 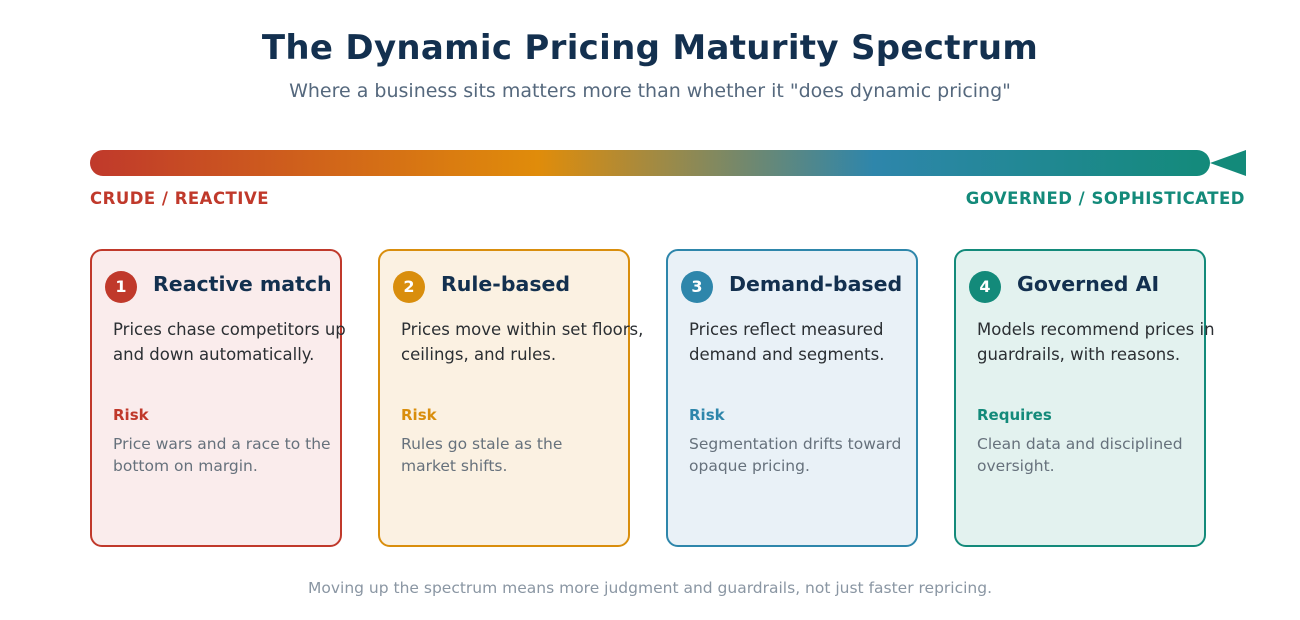 I want to click on stage-number-badge: 2, so click(x=409, y=287).